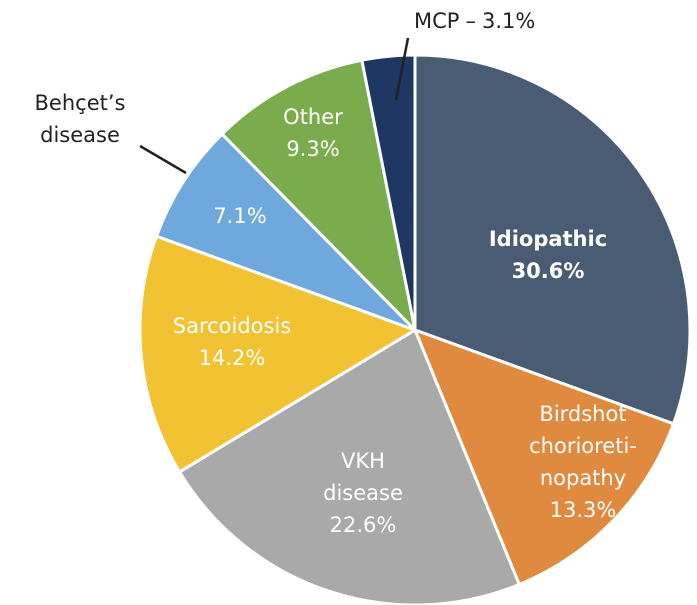  I want to click on slice-label: MCP –3.1%, so click(474, 21).